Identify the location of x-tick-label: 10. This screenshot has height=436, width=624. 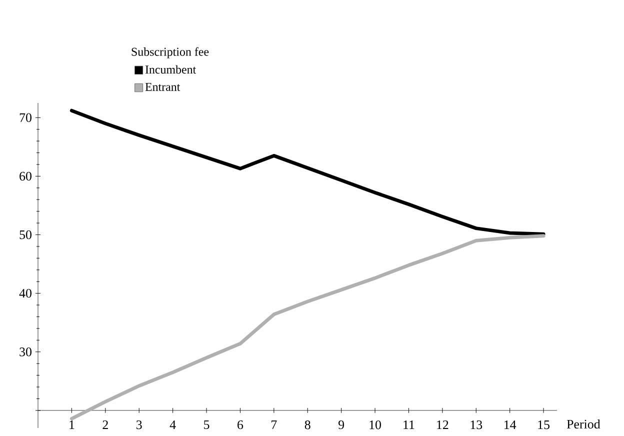
(375, 425).